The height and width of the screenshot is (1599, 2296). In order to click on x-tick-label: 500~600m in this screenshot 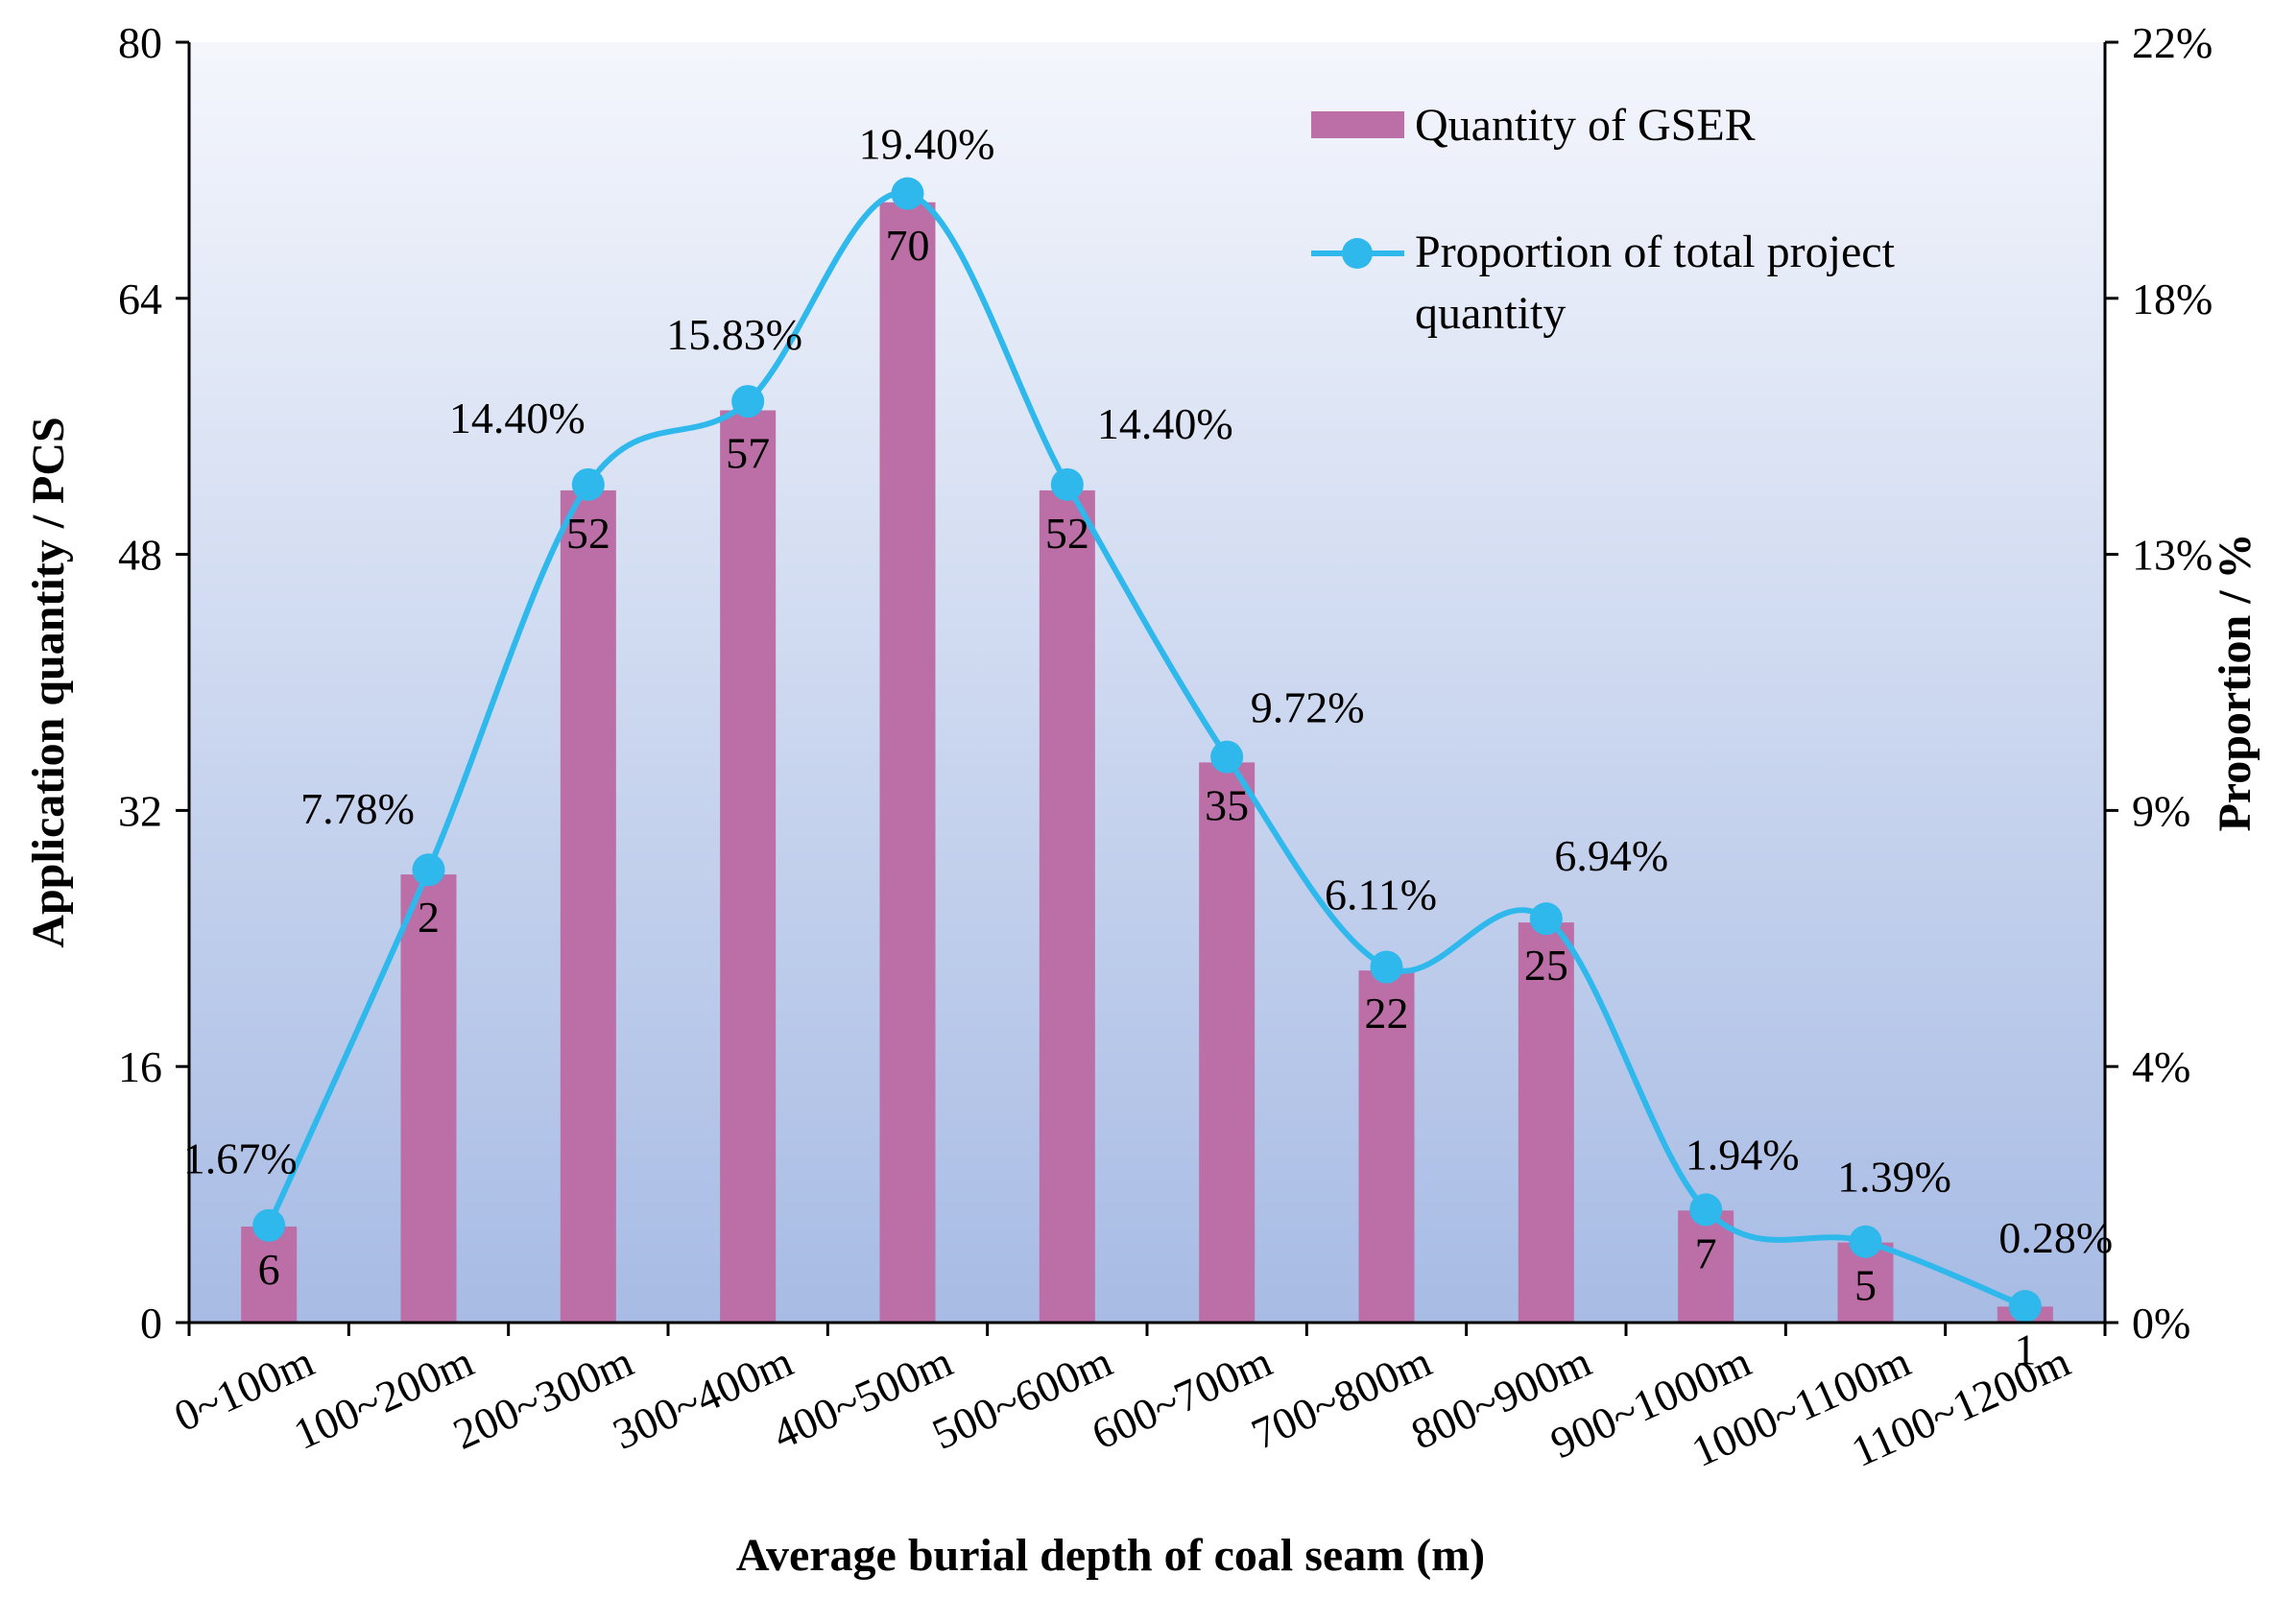, I will do `click(1022, 1397)`.